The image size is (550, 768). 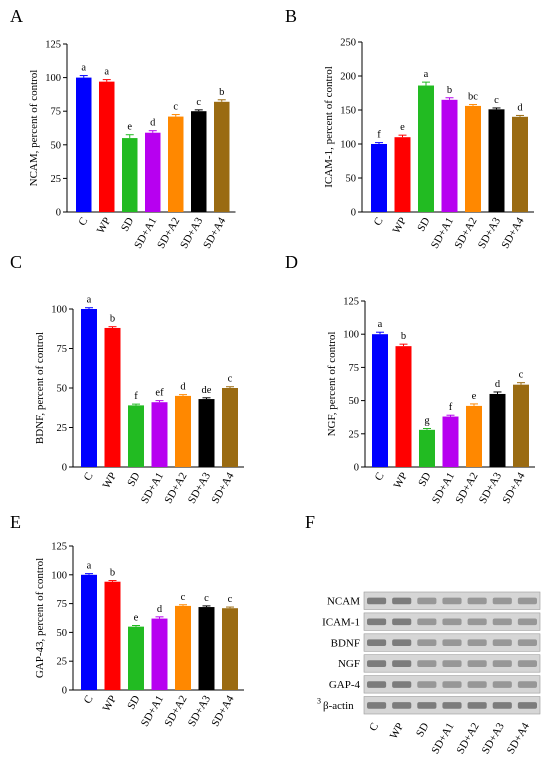 I want to click on y-axis-label: NCAM, percent of control, so click(x=34, y=128).